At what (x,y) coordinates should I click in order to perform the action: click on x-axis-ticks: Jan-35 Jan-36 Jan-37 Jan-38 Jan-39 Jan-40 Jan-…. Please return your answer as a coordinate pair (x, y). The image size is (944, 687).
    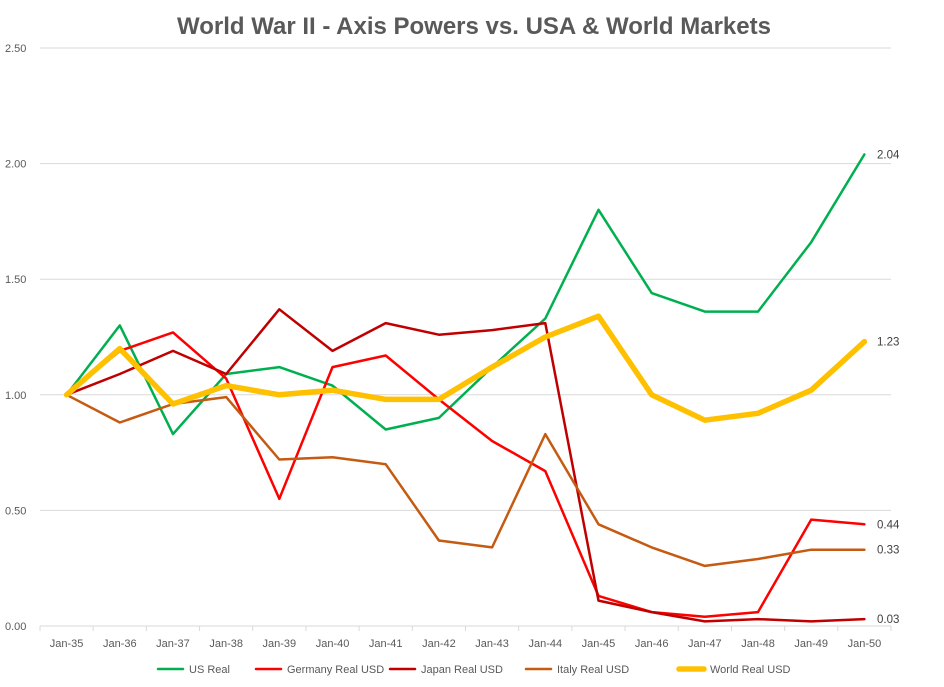
    Looking at the image, I should click on (465, 638).